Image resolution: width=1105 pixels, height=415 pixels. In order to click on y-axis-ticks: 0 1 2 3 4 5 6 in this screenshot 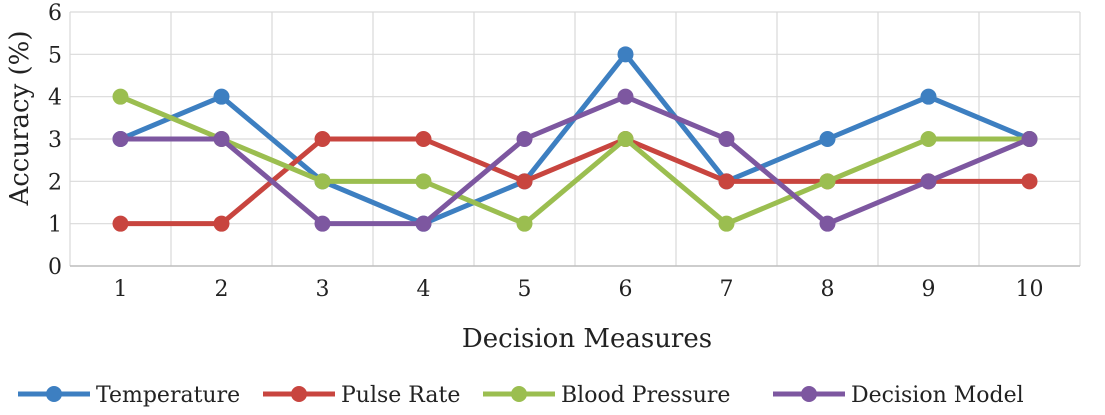, I will do `click(55, 140)`.